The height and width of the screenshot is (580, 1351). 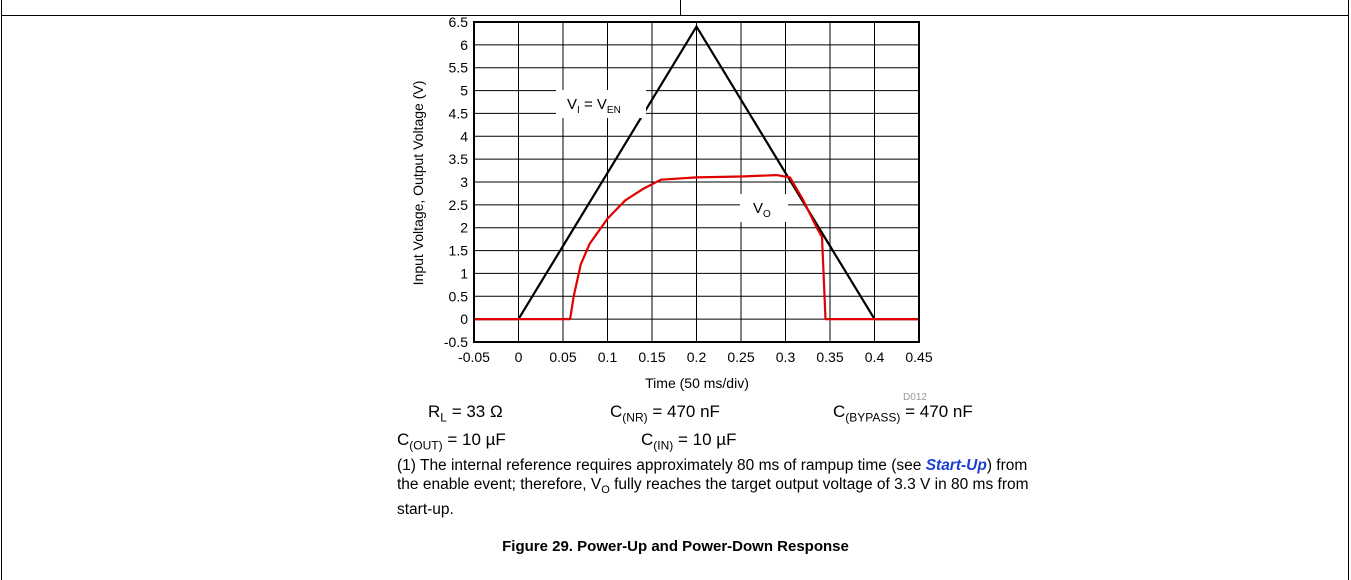 I want to click on y-tick-label: 3.5, so click(x=459, y=159).